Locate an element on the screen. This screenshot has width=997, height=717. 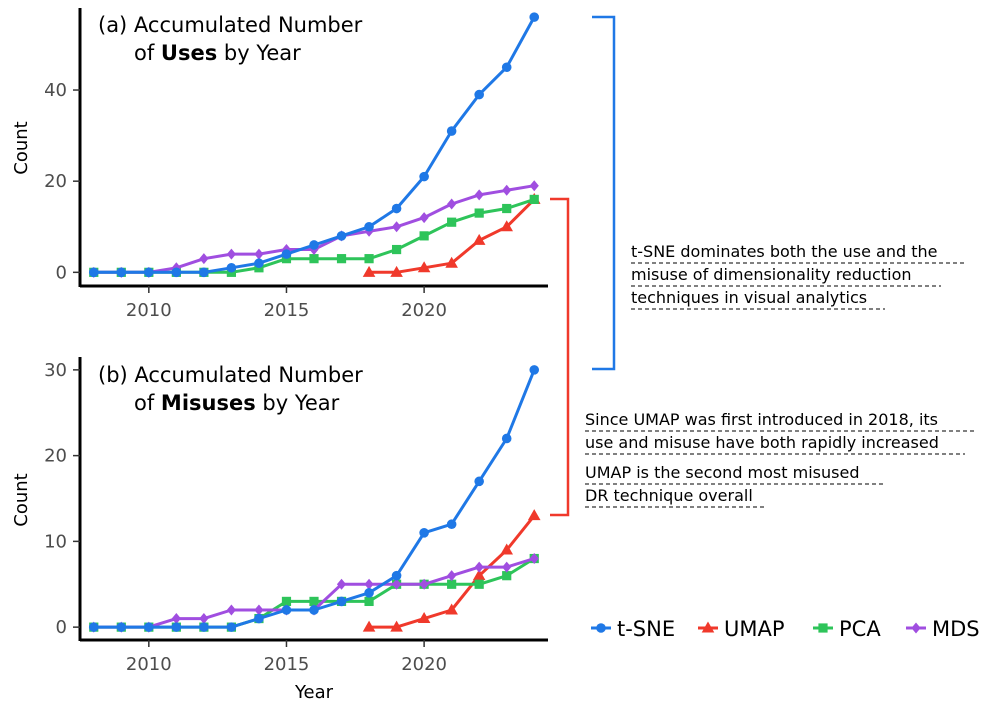
panel-title-line2: of Uses by Year is located at coordinates (217, 53).